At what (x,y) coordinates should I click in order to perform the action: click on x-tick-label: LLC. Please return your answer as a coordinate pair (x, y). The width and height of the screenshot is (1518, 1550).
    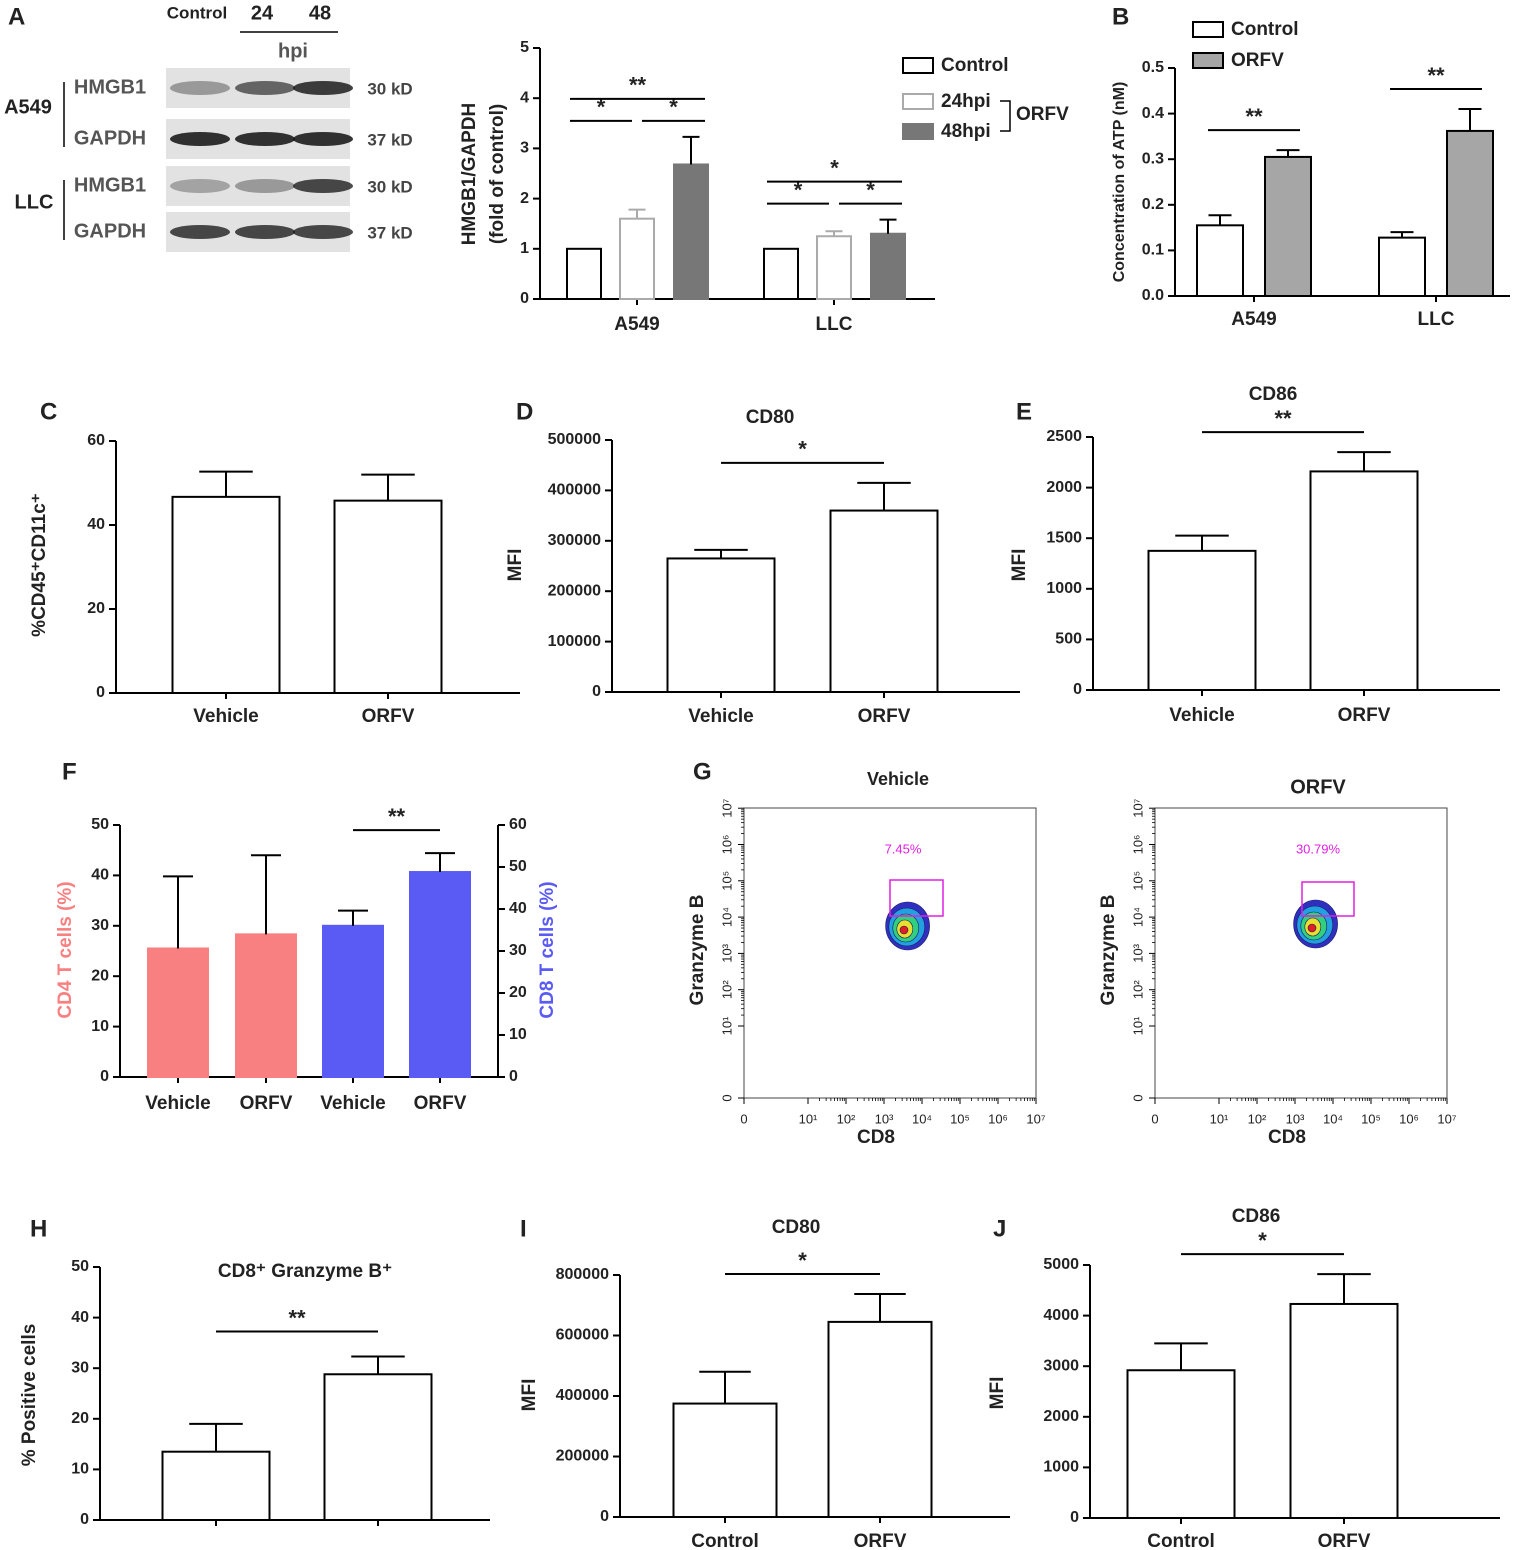
    Looking at the image, I should click on (834, 324).